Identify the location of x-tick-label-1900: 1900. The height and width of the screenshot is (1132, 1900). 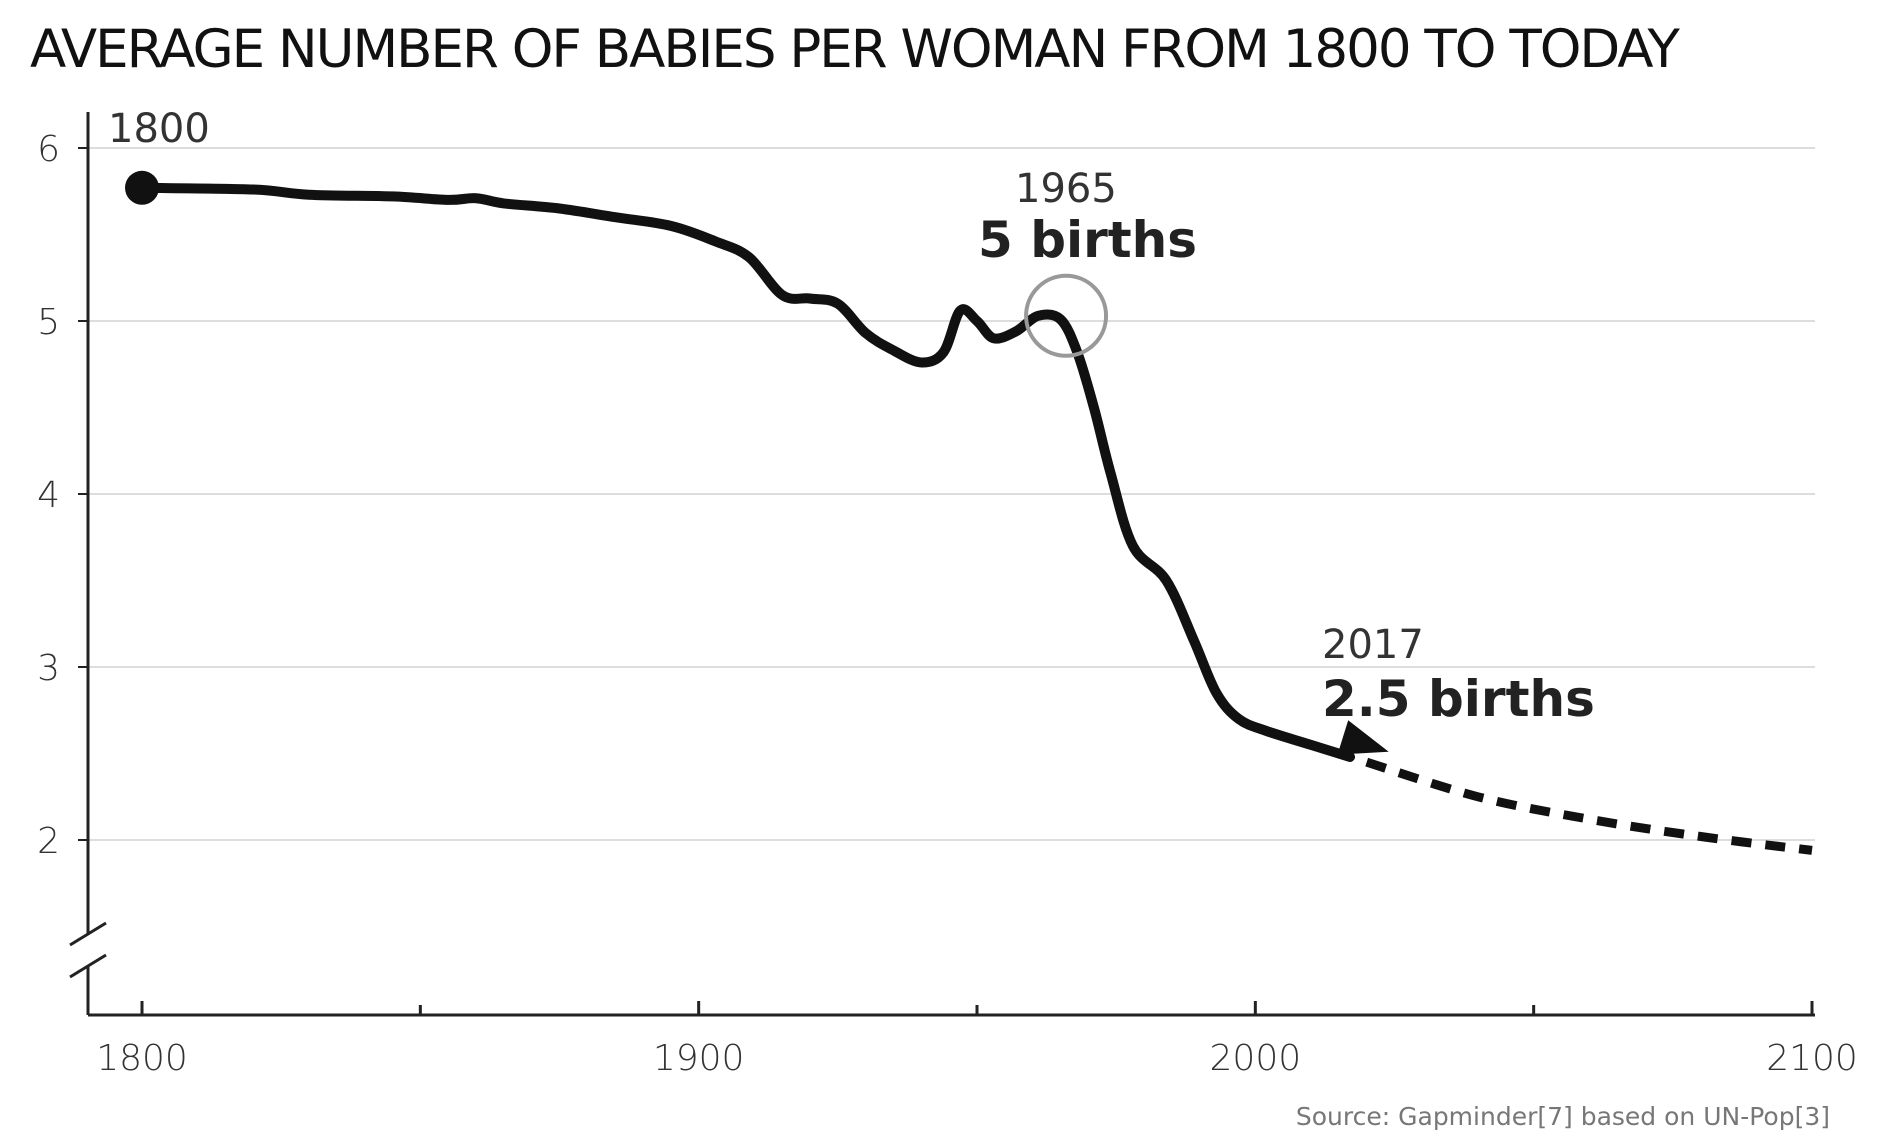
(699, 1058).